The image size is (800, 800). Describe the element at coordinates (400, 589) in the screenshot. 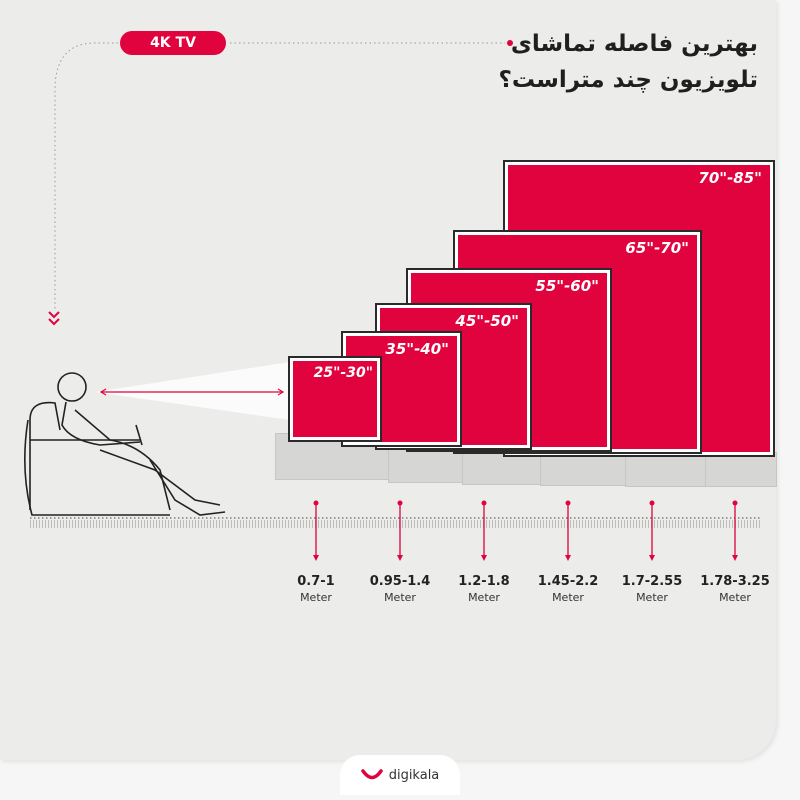

I see `distance-label: 0.95-1.4 Meter` at that location.